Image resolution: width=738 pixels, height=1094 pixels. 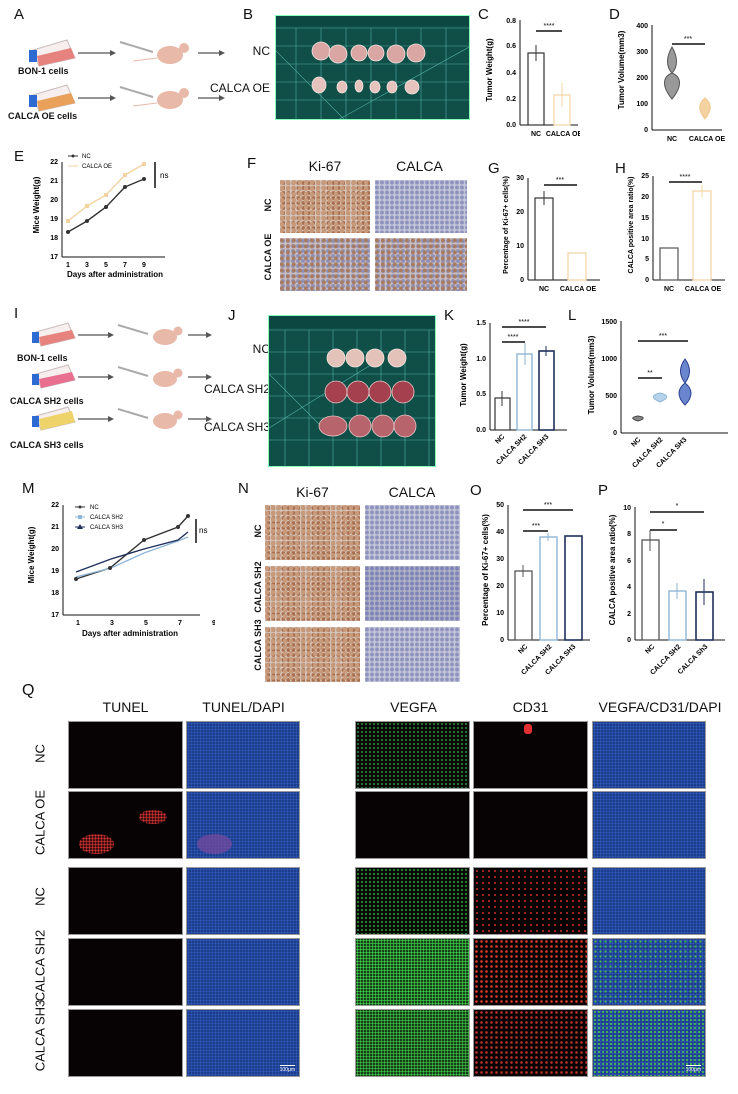 What do you see at coordinates (476, 490) in the screenshot?
I see `panel-label-o: O` at bounding box center [476, 490].